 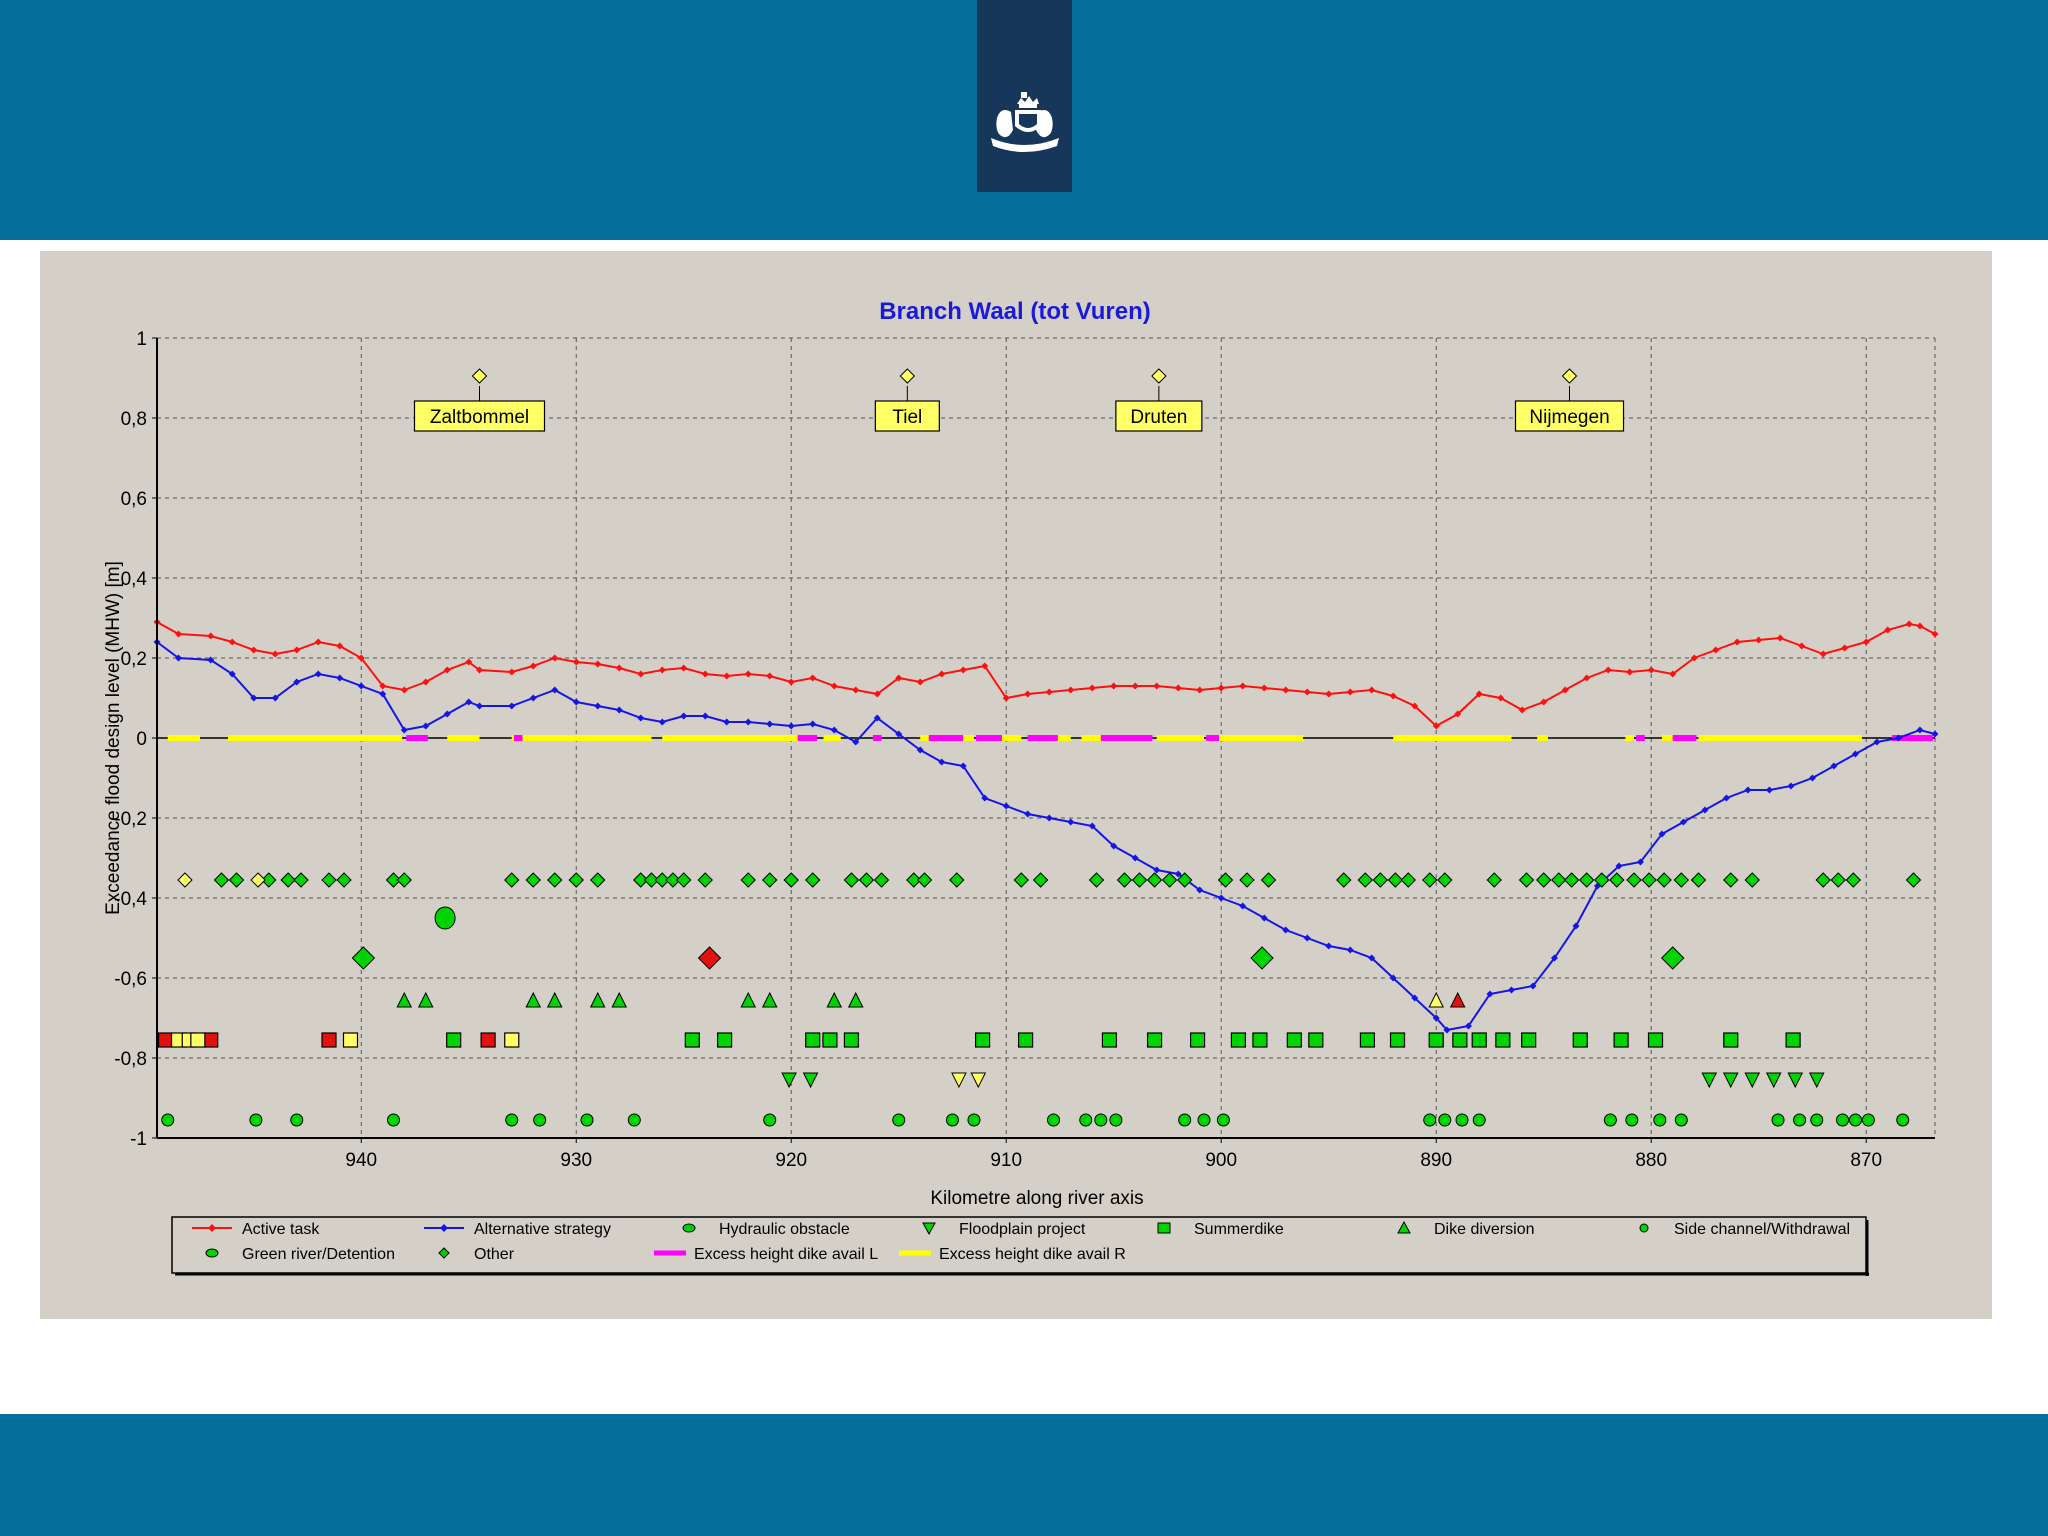 What do you see at coordinates (1762, 1229) in the screenshot?
I see `legend-label: Side channel/Withdrawal` at bounding box center [1762, 1229].